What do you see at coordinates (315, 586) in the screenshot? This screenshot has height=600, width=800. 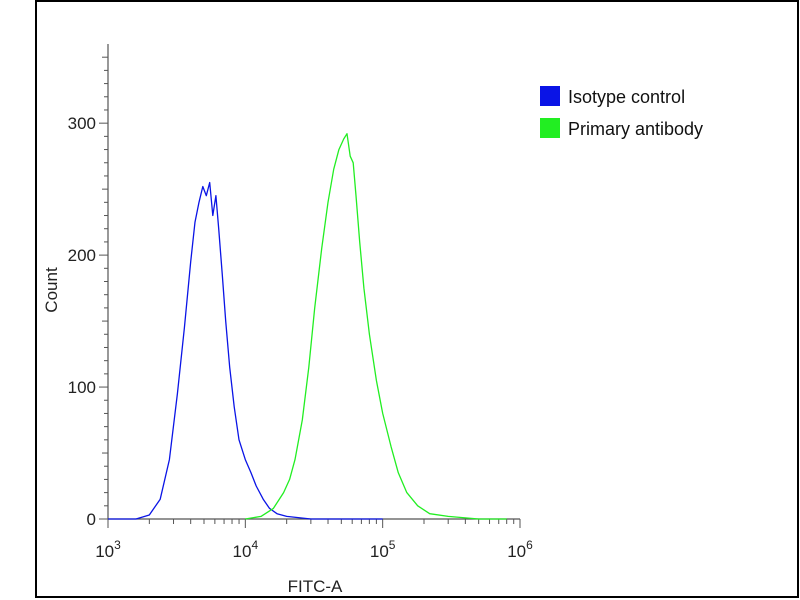 I see `x-axis-title: FITC-A` at bounding box center [315, 586].